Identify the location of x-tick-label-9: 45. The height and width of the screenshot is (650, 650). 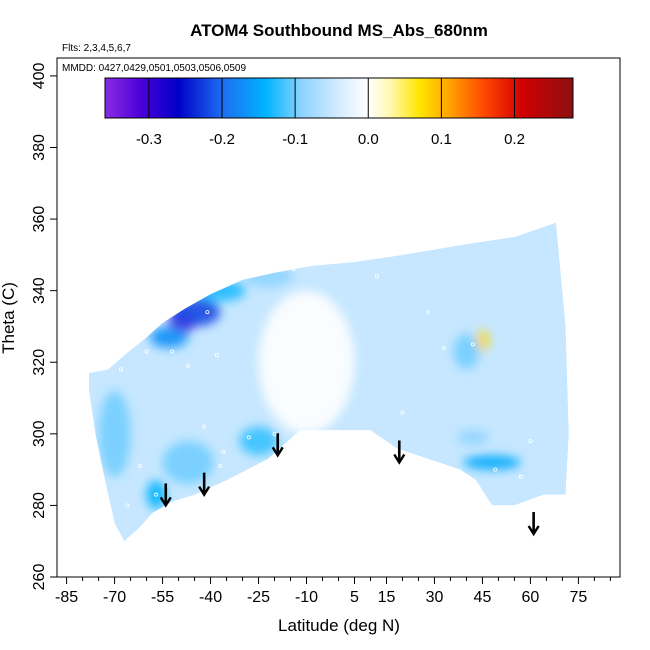
(483, 597).